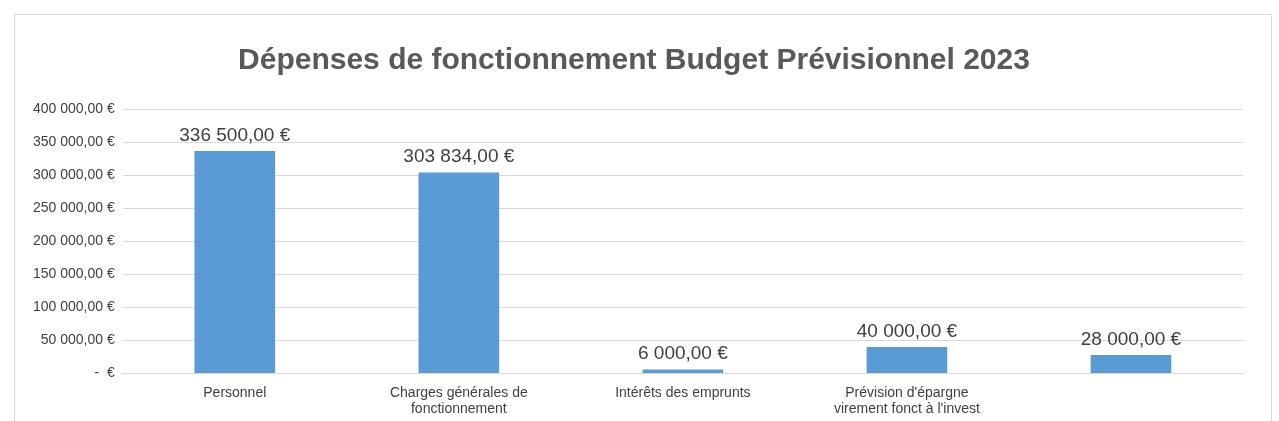 The height and width of the screenshot is (421, 1279). I want to click on y-tick-label: 350 000,00 €, so click(73, 140).